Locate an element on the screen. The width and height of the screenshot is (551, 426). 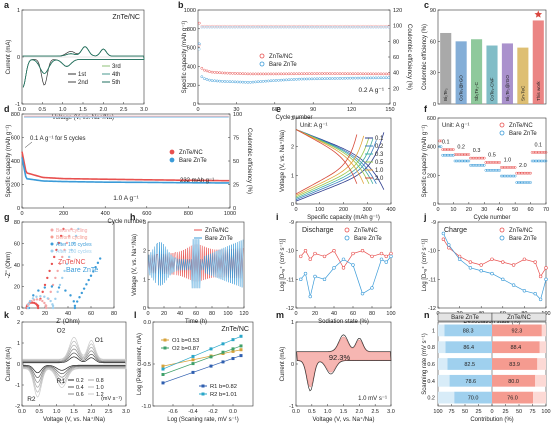
bar-value: 92.3 is located at coordinates (517, 331).